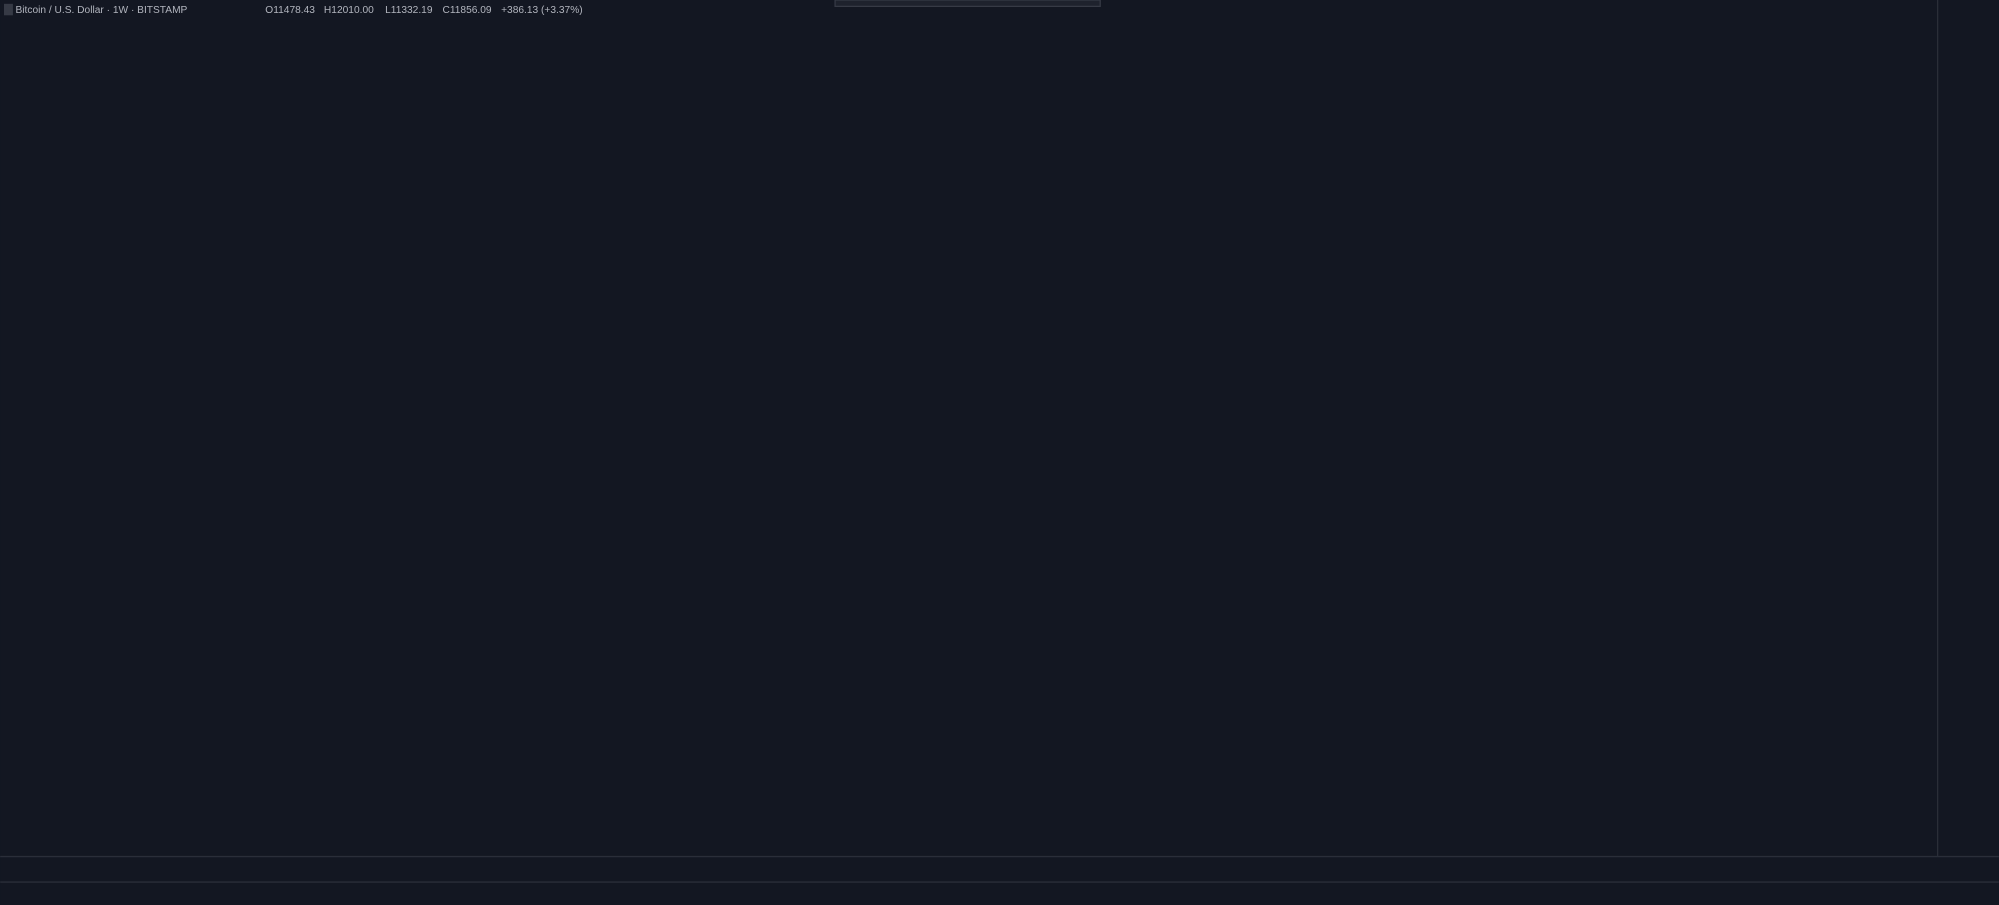 Image resolution: width=1999 pixels, height=905 pixels. What do you see at coordinates (101, 10) in the screenshot?
I see `symbol-title: Bitcoin / U.S. Dollar · 1W · BITSTAMP` at bounding box center [101, 10].